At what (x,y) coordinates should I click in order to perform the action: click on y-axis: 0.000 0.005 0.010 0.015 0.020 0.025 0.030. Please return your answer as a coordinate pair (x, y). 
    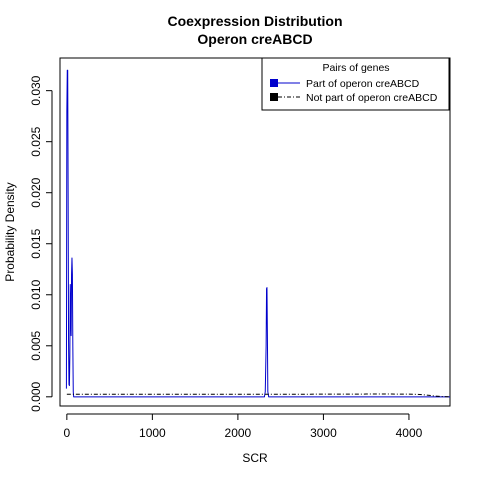
    Looking at the image, I should click on (41, 243).